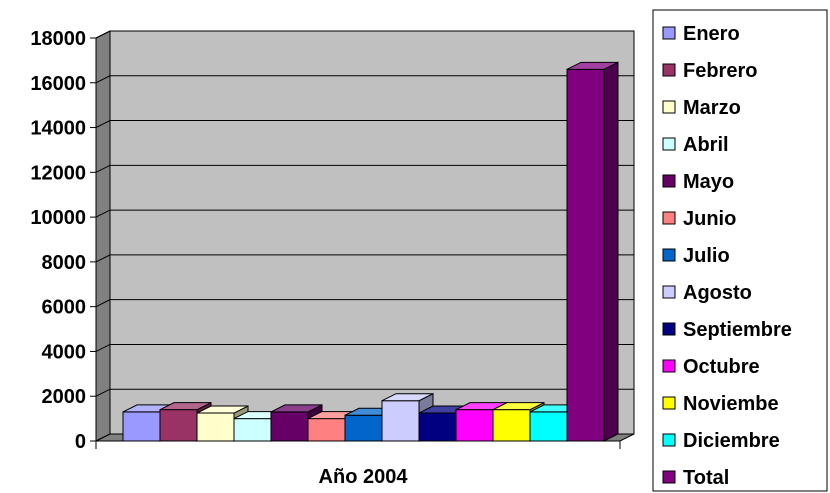  Describe the element at coordinates (706, 256) in the screenshot. I see `legend-label: Julio` at that location.